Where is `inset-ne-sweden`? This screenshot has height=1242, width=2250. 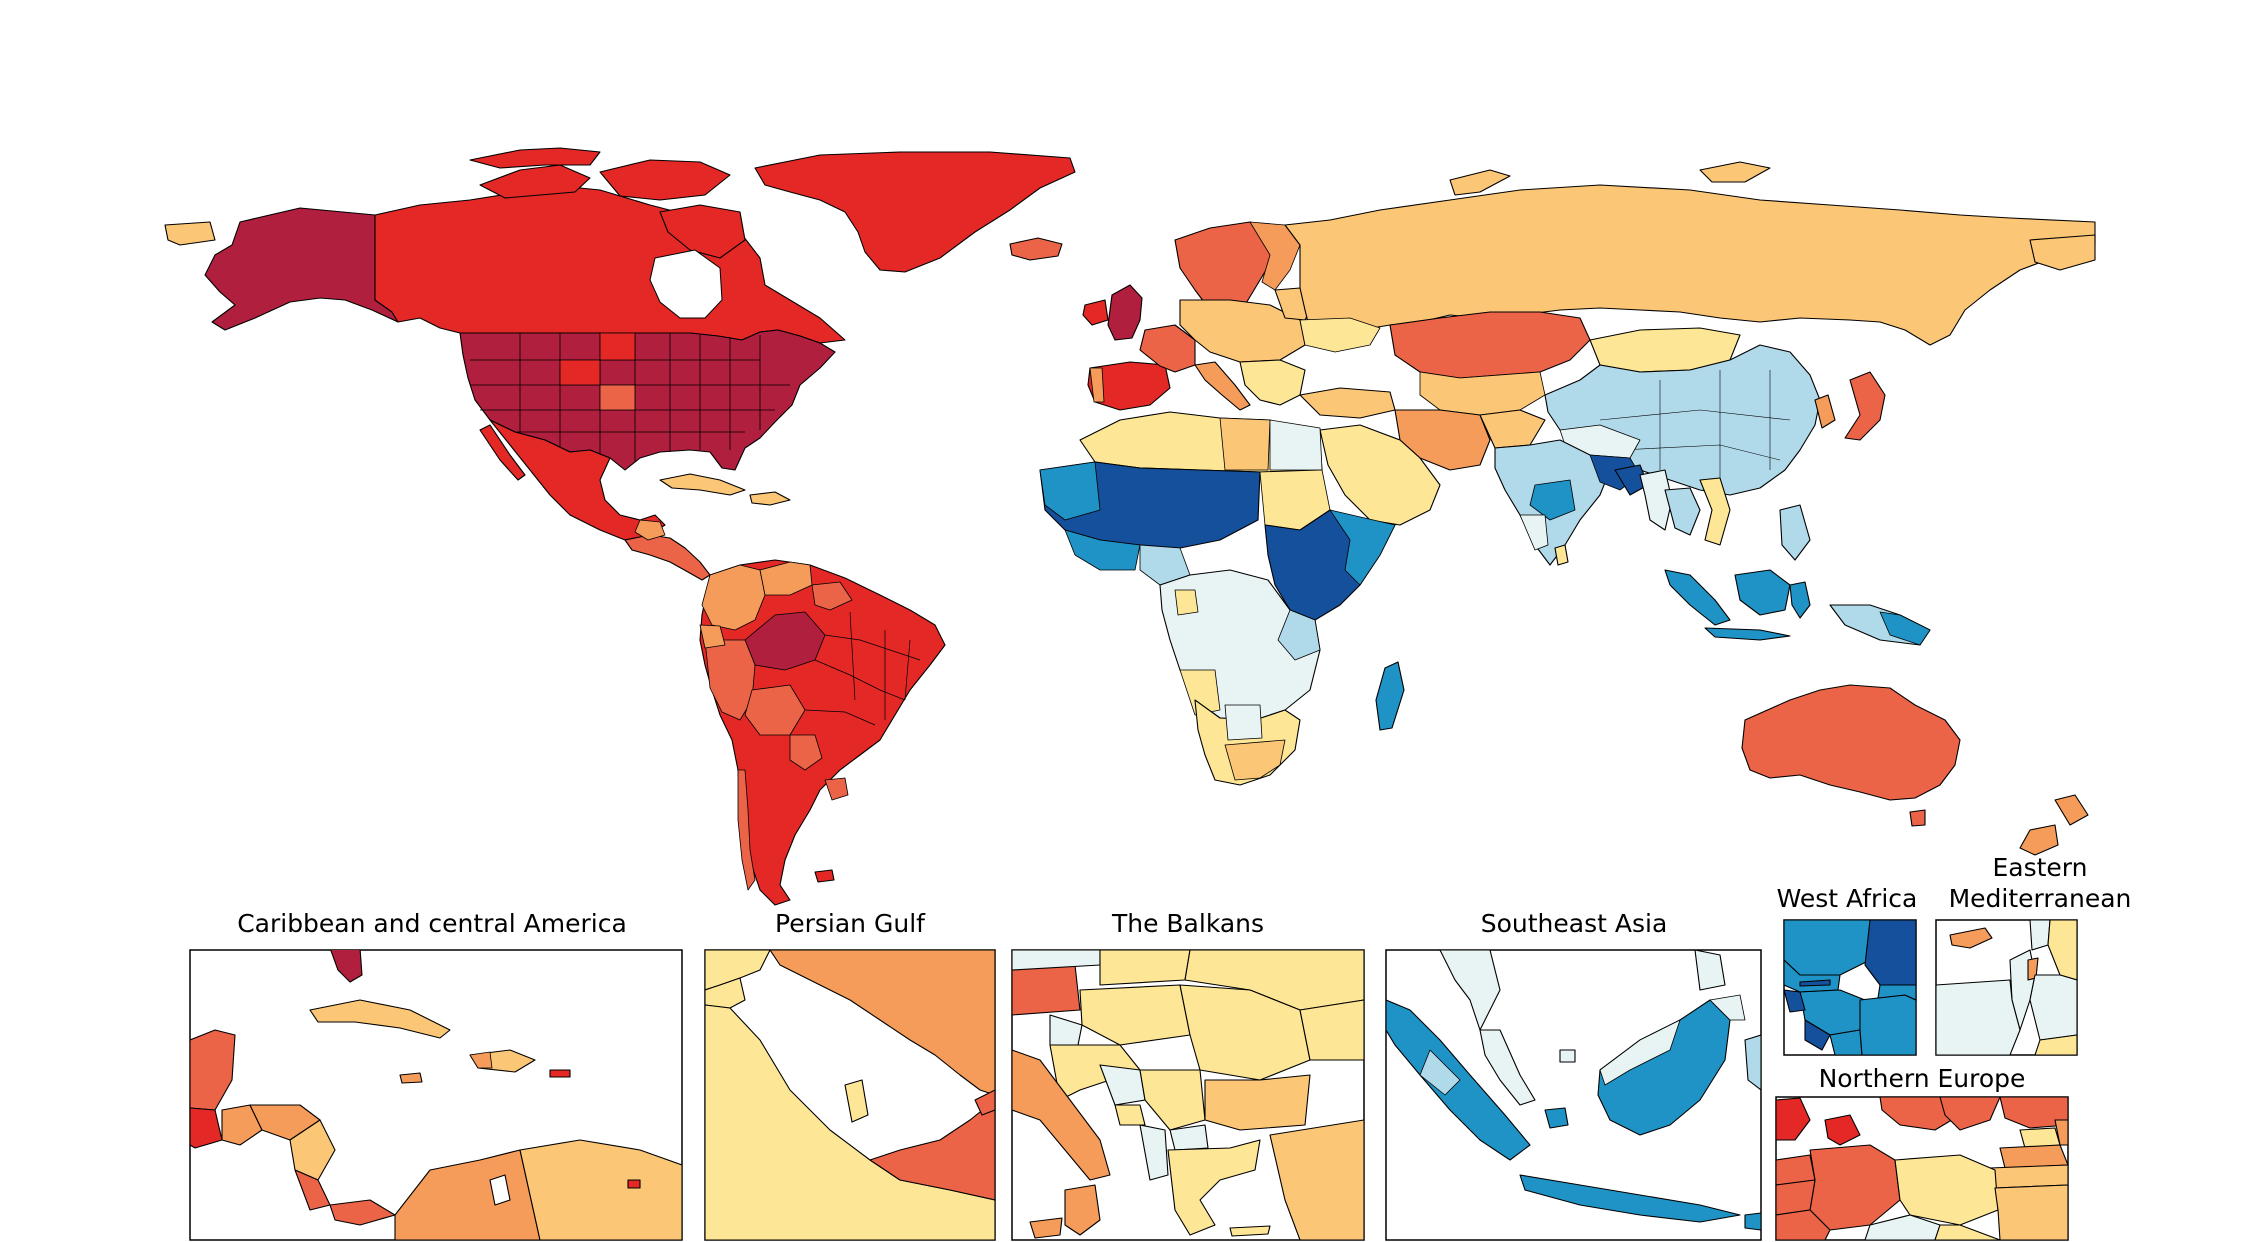 inset-ne-sweden is located at coordinates (1970, 1114).